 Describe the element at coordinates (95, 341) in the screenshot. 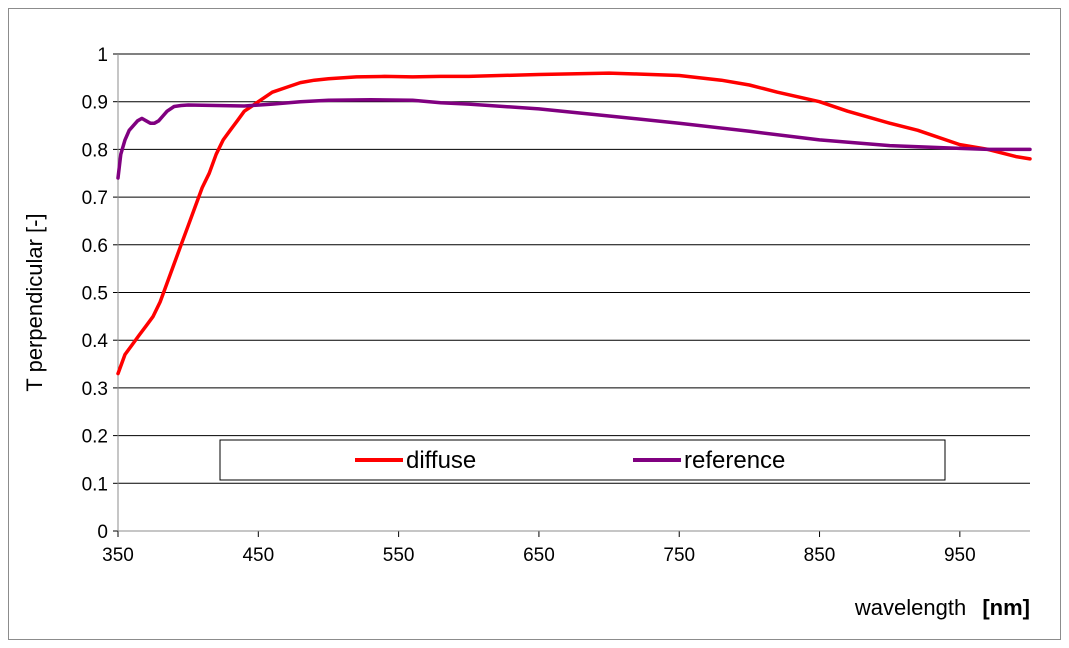

I see `y-tick-label: 0.4` at that location.